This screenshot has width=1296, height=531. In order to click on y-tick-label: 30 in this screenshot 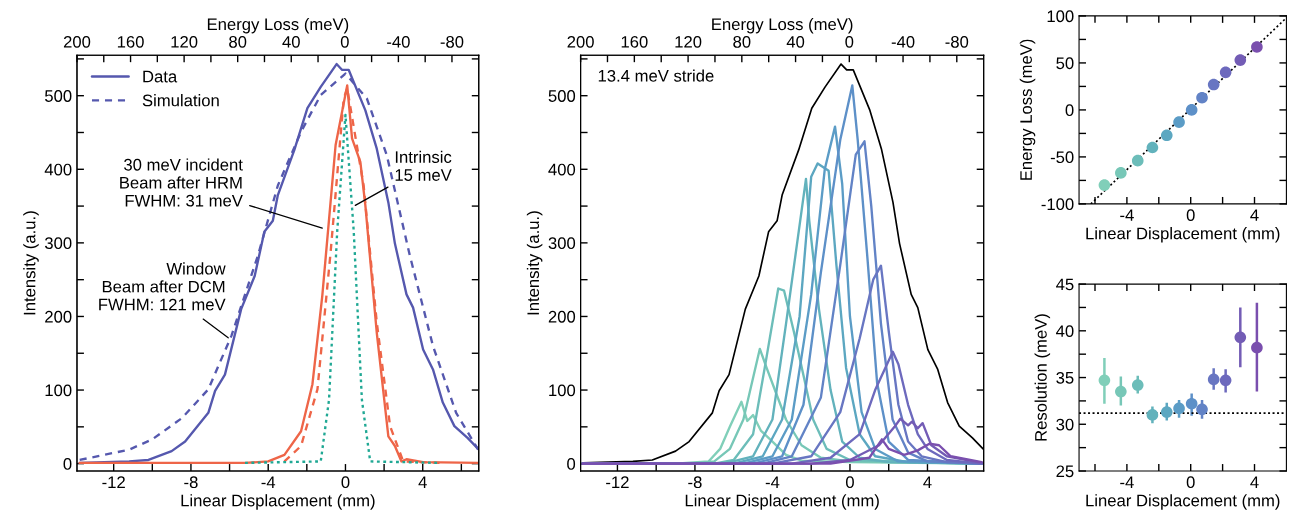, I will do `click(1065, 424)`.